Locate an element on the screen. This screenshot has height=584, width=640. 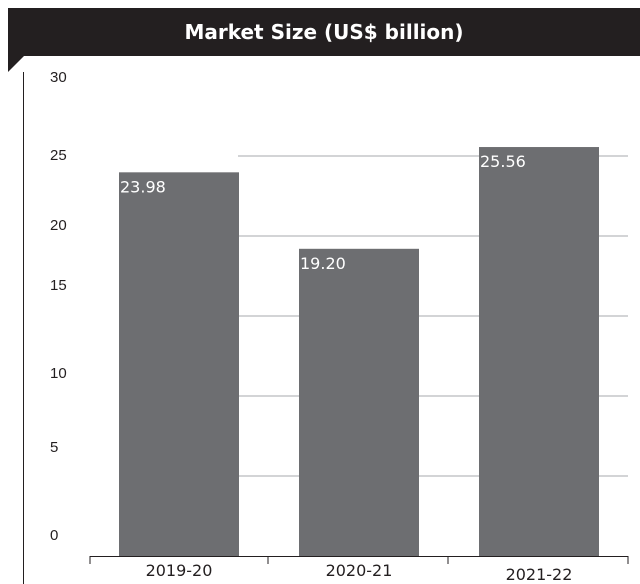
y-tick-label: 5 is located at coordinates (54, 447).